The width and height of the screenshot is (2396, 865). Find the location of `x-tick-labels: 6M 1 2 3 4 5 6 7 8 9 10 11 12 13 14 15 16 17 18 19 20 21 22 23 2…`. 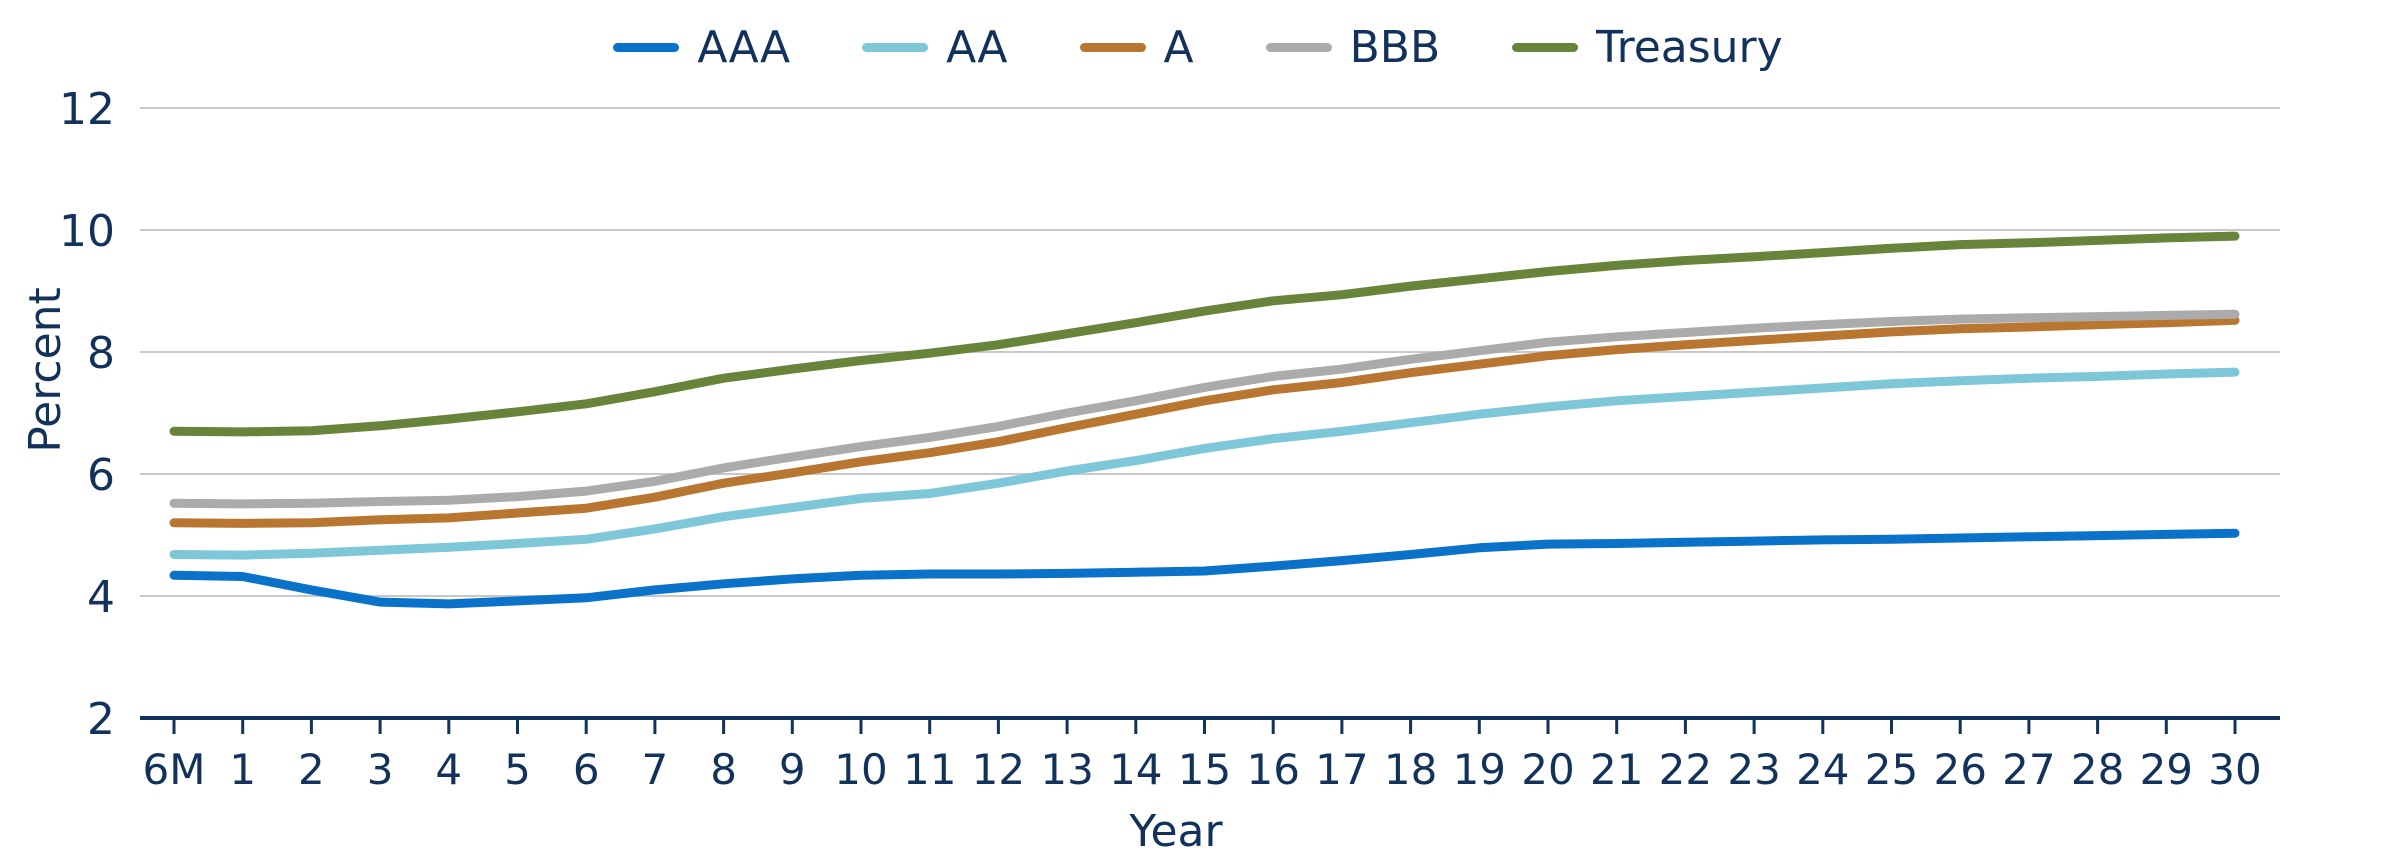

x-tick-labels: 6M 1 2 3 4 5 6 7 8 9 10 11 12 13 14 15 16 17 18 19 20 21 22 23 2… is located at coordinates (1202, 769).